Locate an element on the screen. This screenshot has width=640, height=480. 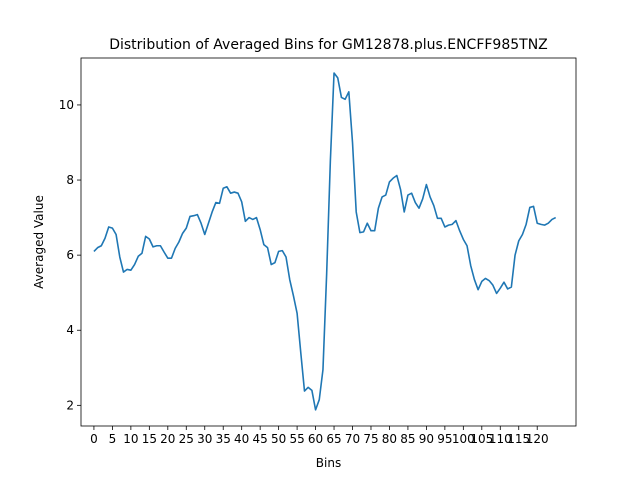
x-tick-label: 120 is located at coordinates (537, 439).